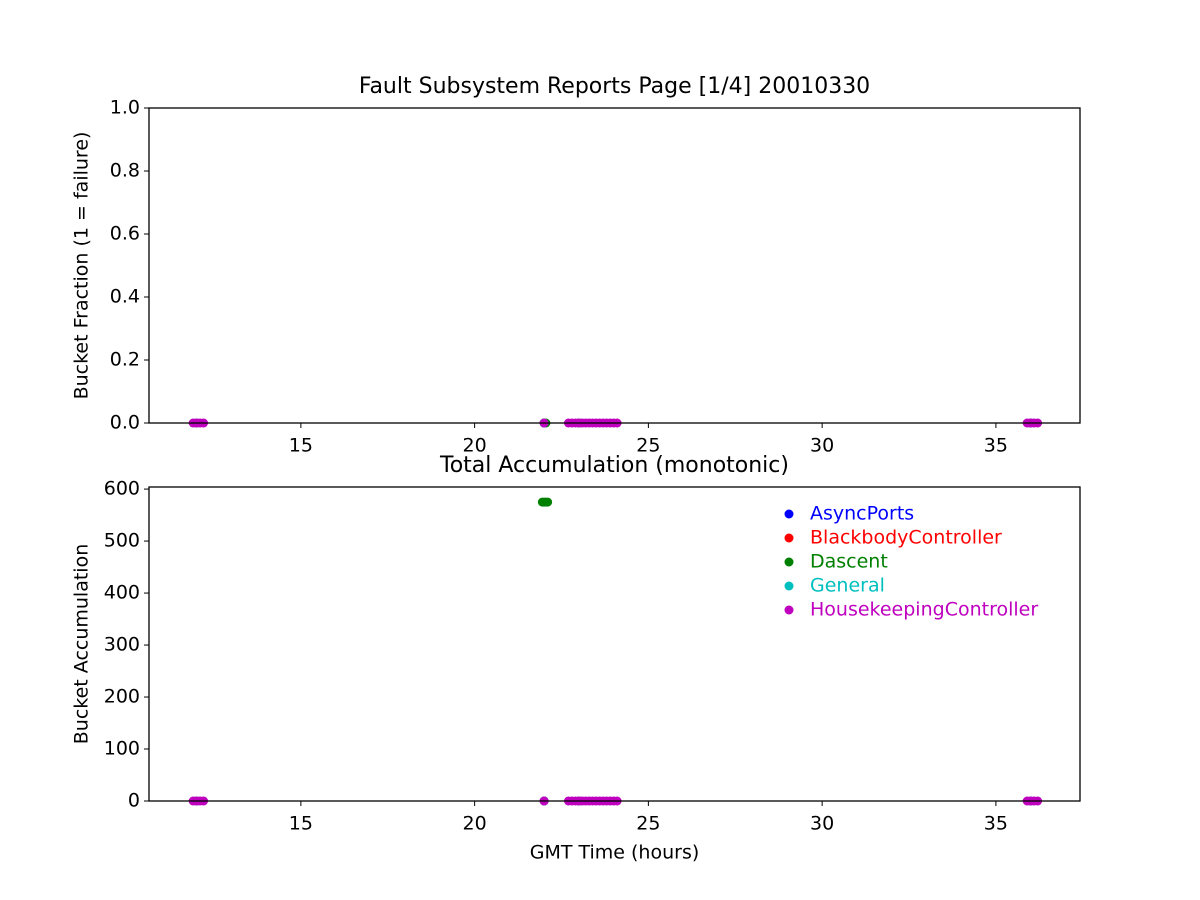 The width and height of the screenshot is (1200, 900). What do you see at coordinates (125, 108) in the screenshot?
I see `y-tick-label: 1.0` at bounding box center [125, 108].